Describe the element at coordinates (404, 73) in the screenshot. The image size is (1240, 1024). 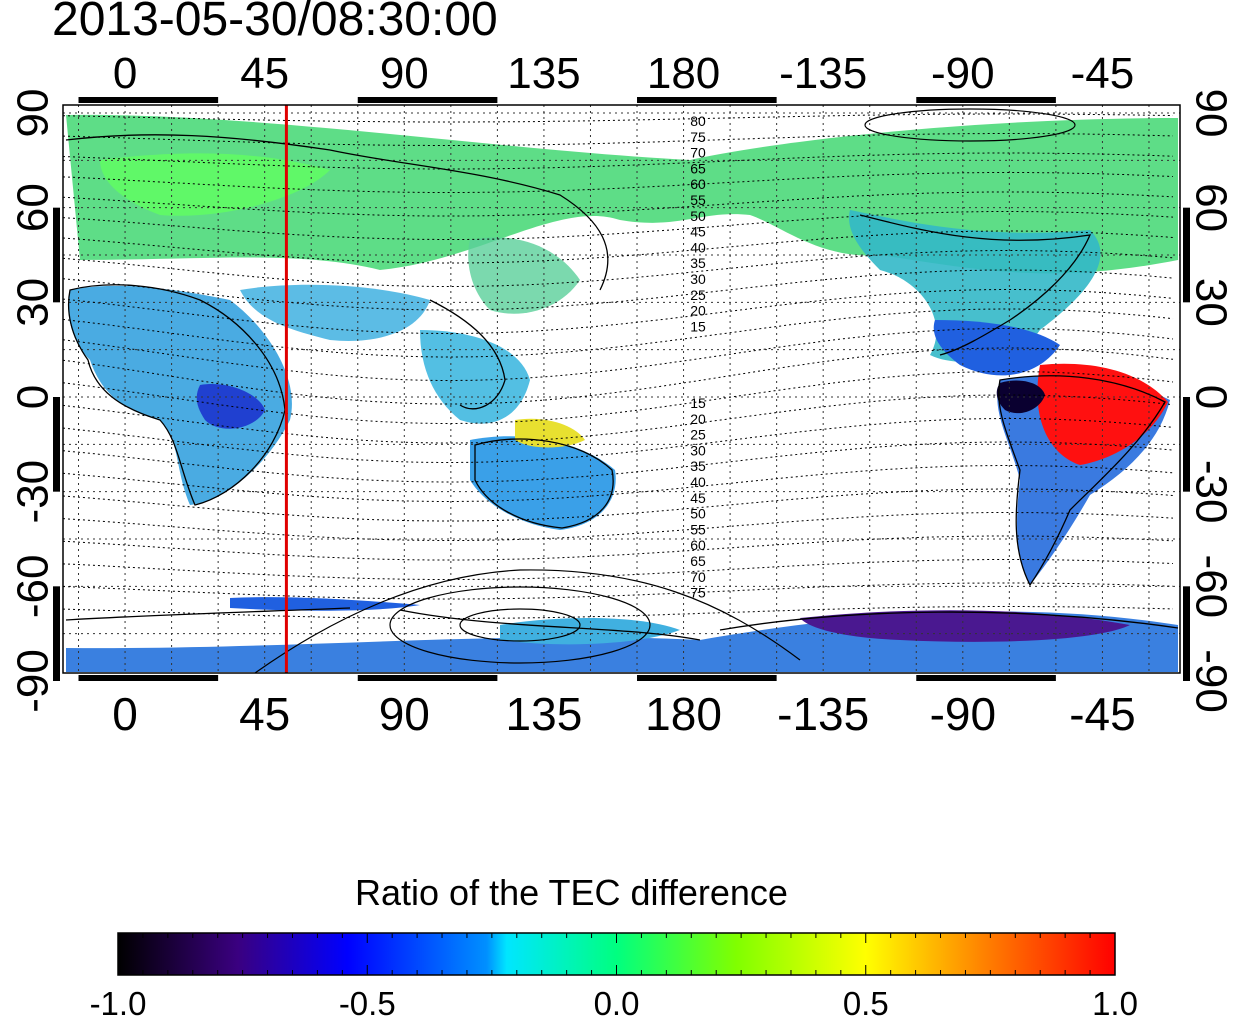
I see `top-lon-label: 90` at that location.